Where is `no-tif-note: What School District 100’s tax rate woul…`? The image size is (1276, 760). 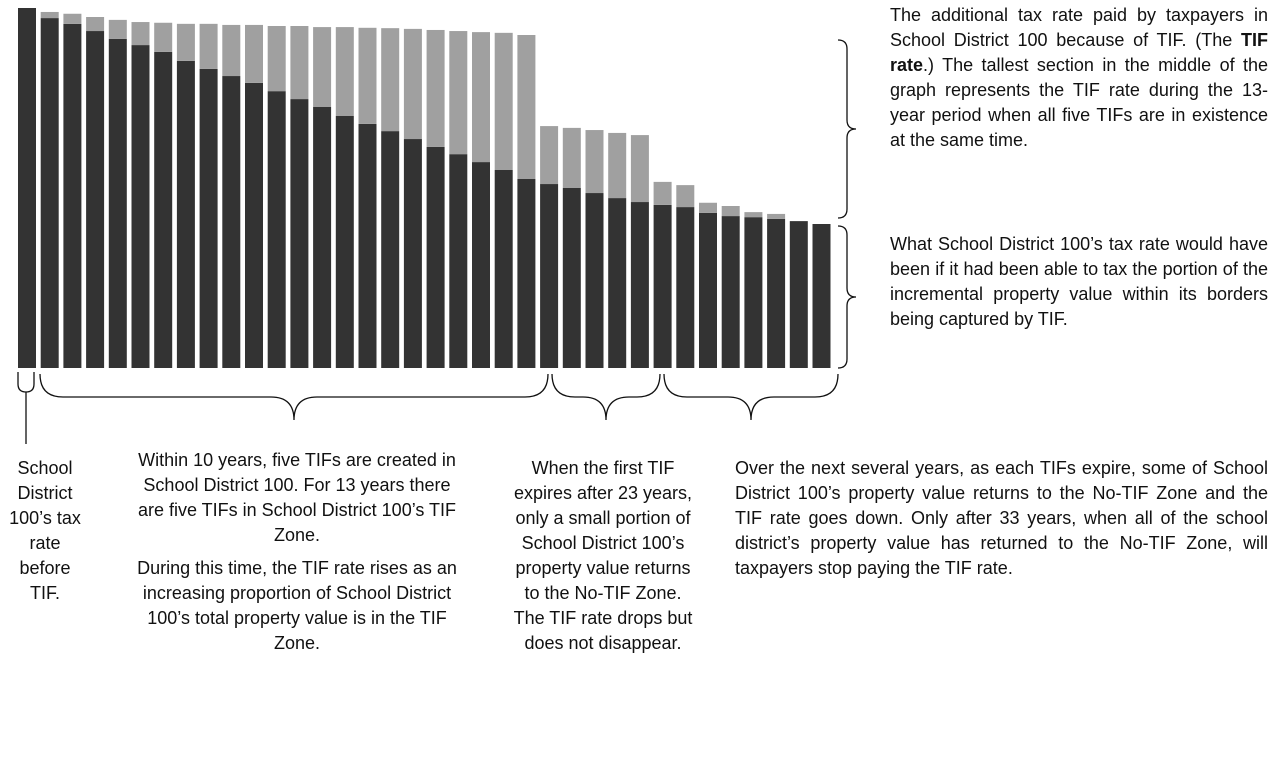
no-tif-note: What School District 100’s tax rate woul… is located at coordinates (1079, 281).